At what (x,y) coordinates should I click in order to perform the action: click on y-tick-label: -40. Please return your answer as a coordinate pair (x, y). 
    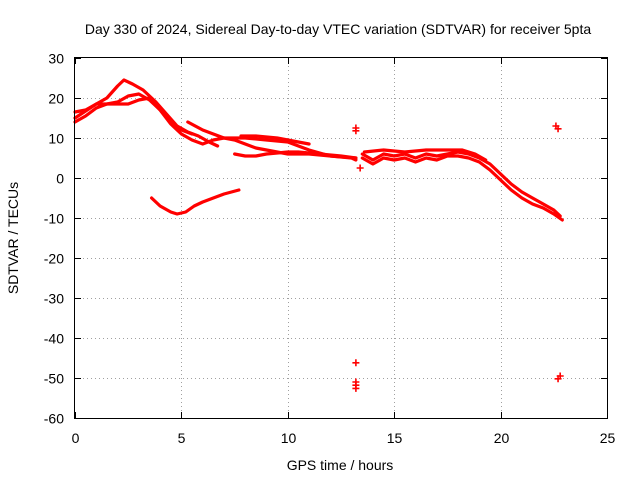
    Looking at the image, I should click on (54, 339).